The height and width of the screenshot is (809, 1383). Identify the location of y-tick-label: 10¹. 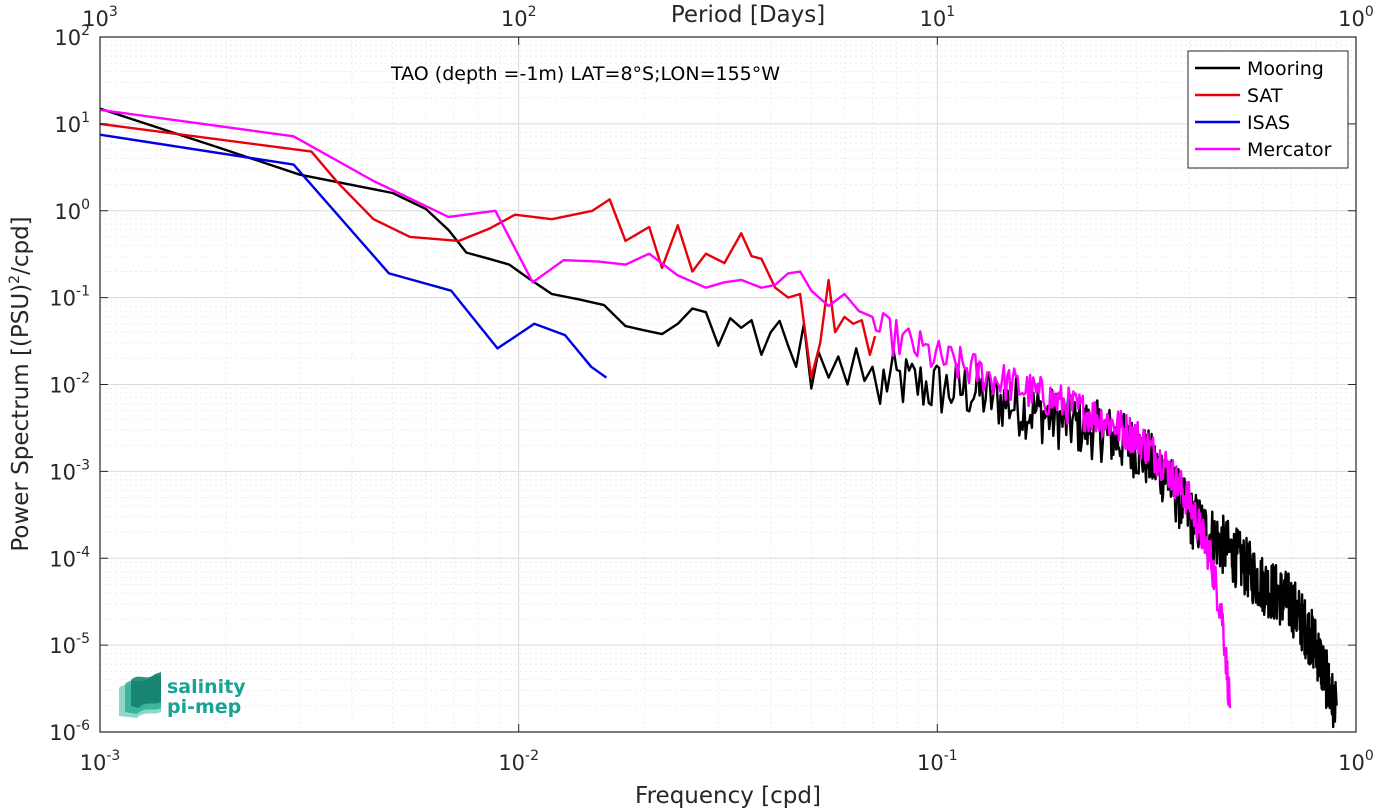
(72, 123).